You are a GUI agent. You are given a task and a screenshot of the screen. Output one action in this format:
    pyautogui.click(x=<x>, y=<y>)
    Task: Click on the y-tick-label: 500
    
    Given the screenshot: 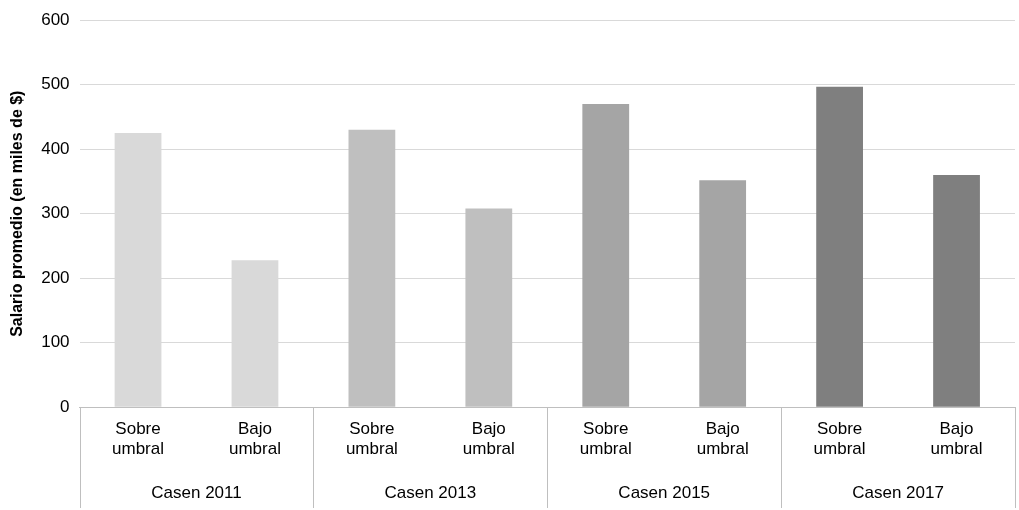 What is the action you would take?
    pyautogui.click(x=55, y=84)
    